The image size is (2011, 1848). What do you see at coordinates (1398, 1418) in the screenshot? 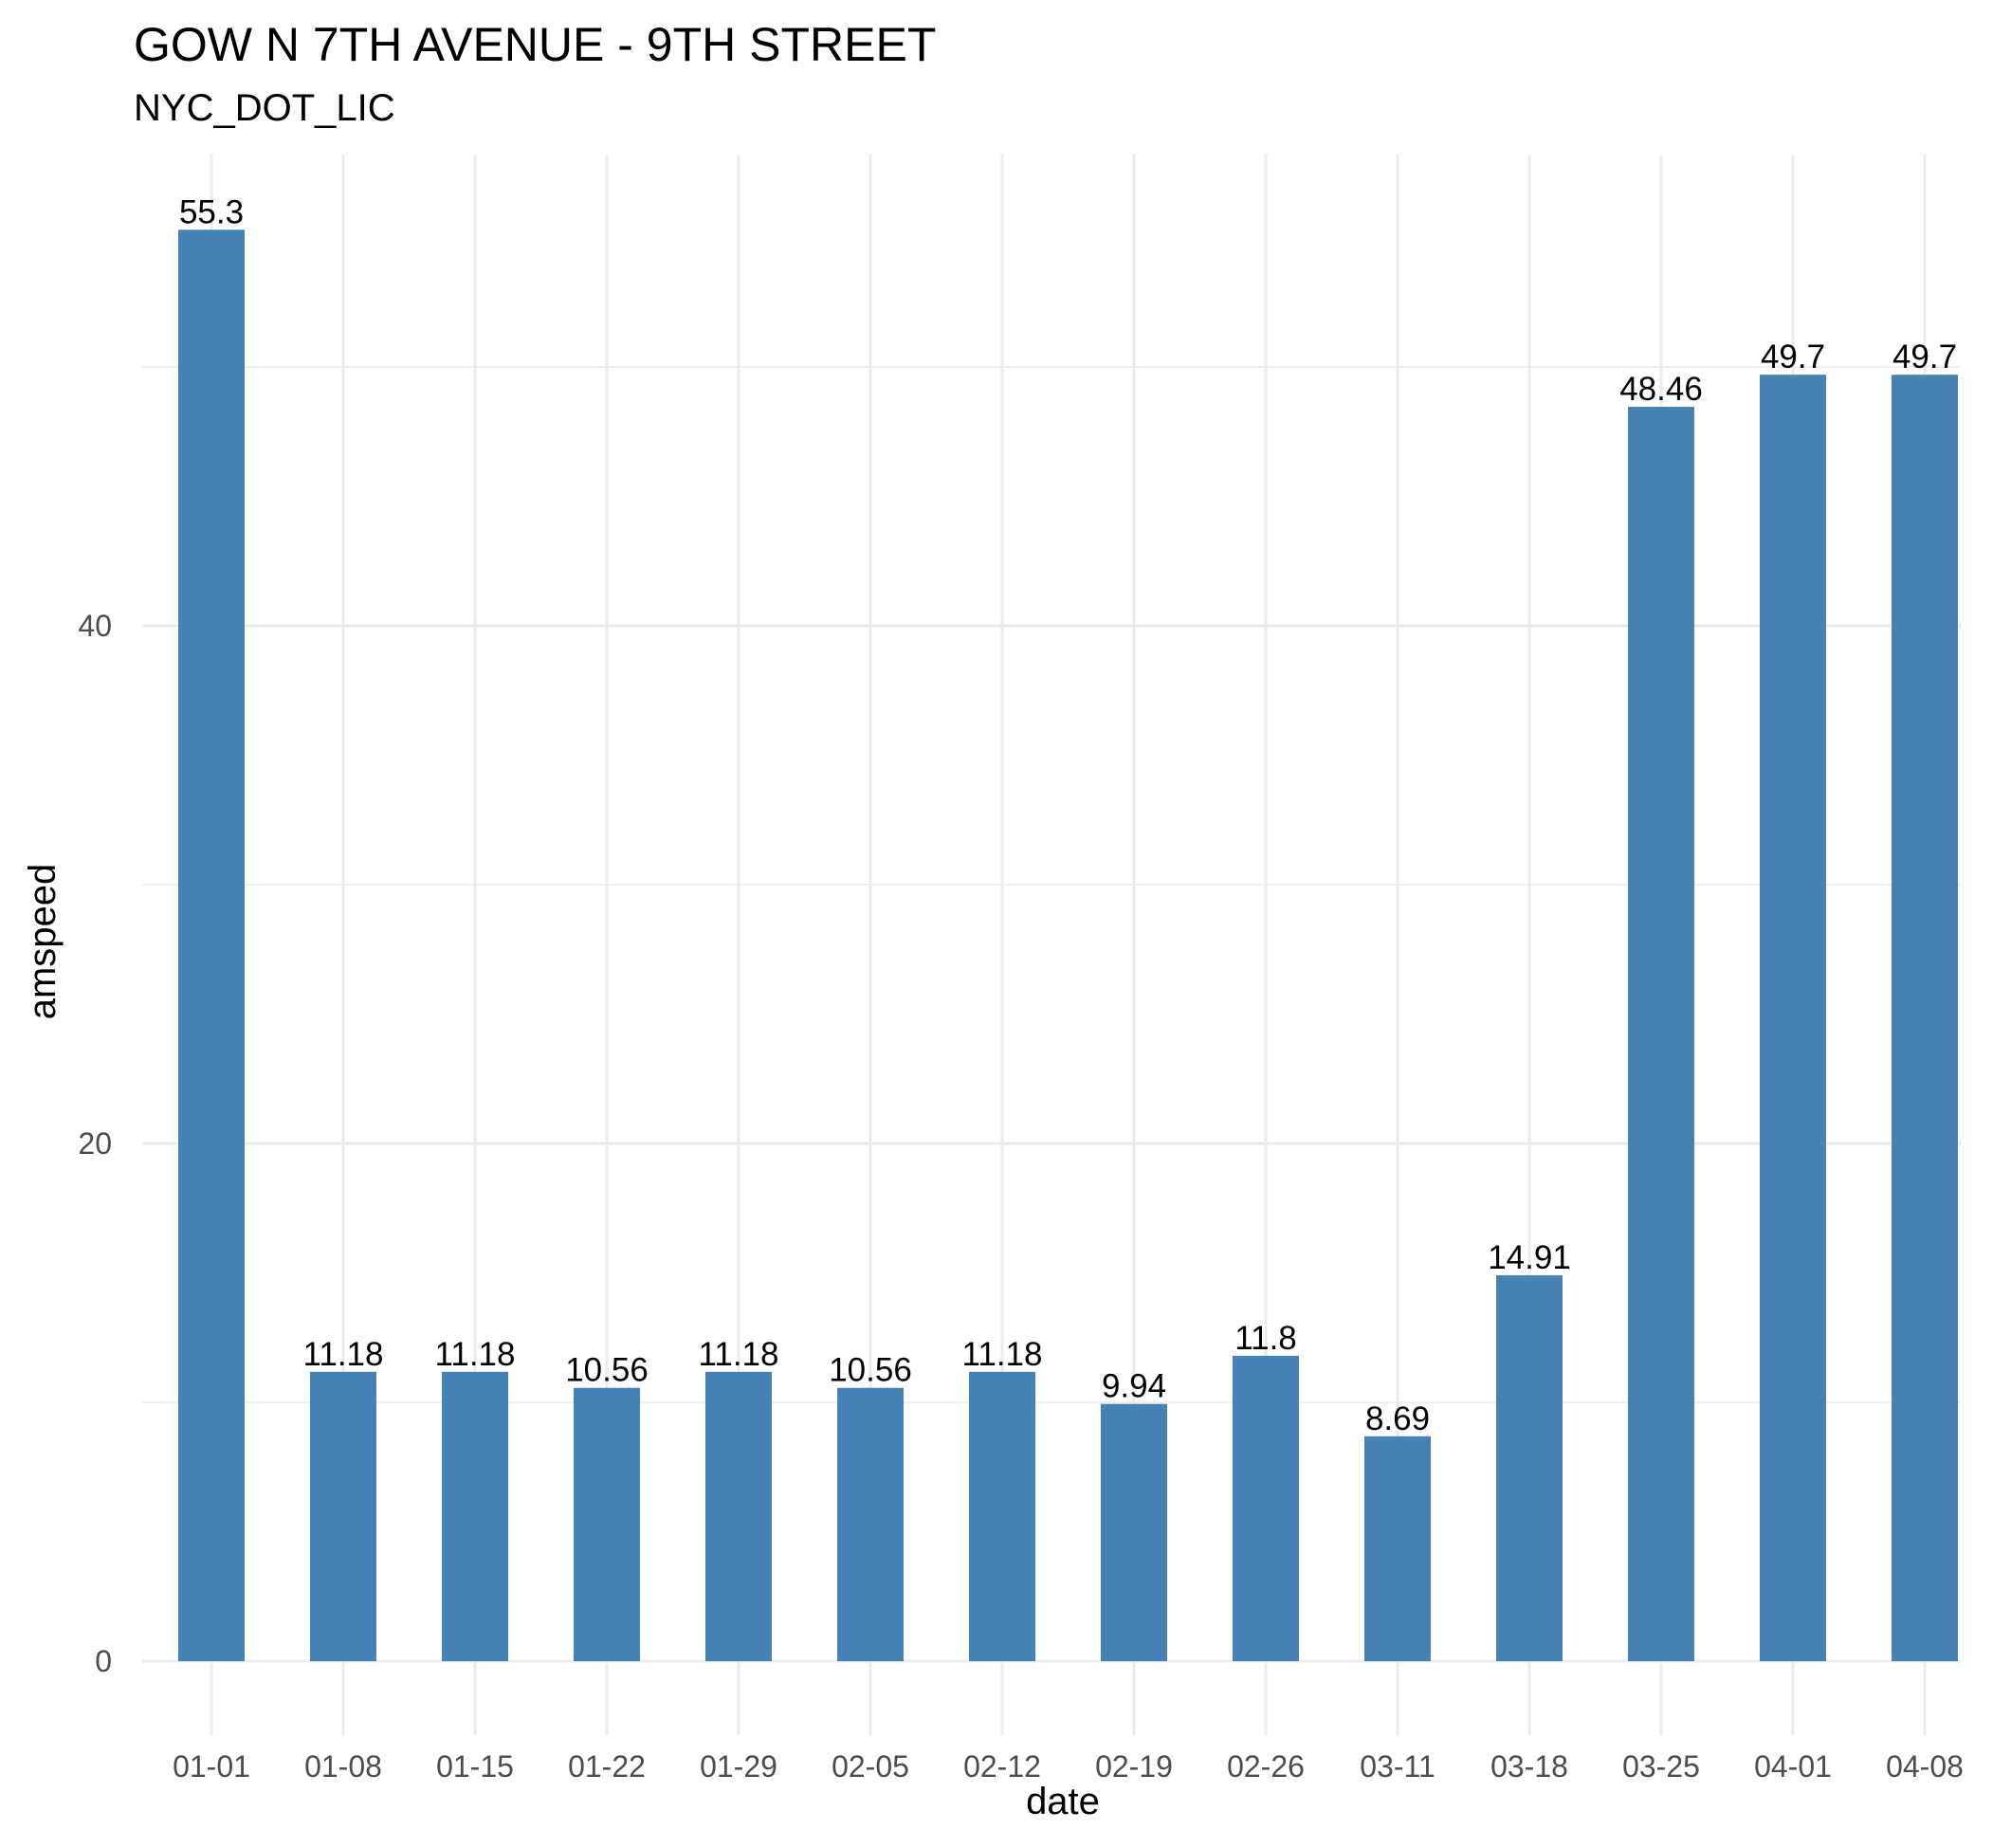
I see `data-label: 8.69` at bounding box center [1398, 1418].